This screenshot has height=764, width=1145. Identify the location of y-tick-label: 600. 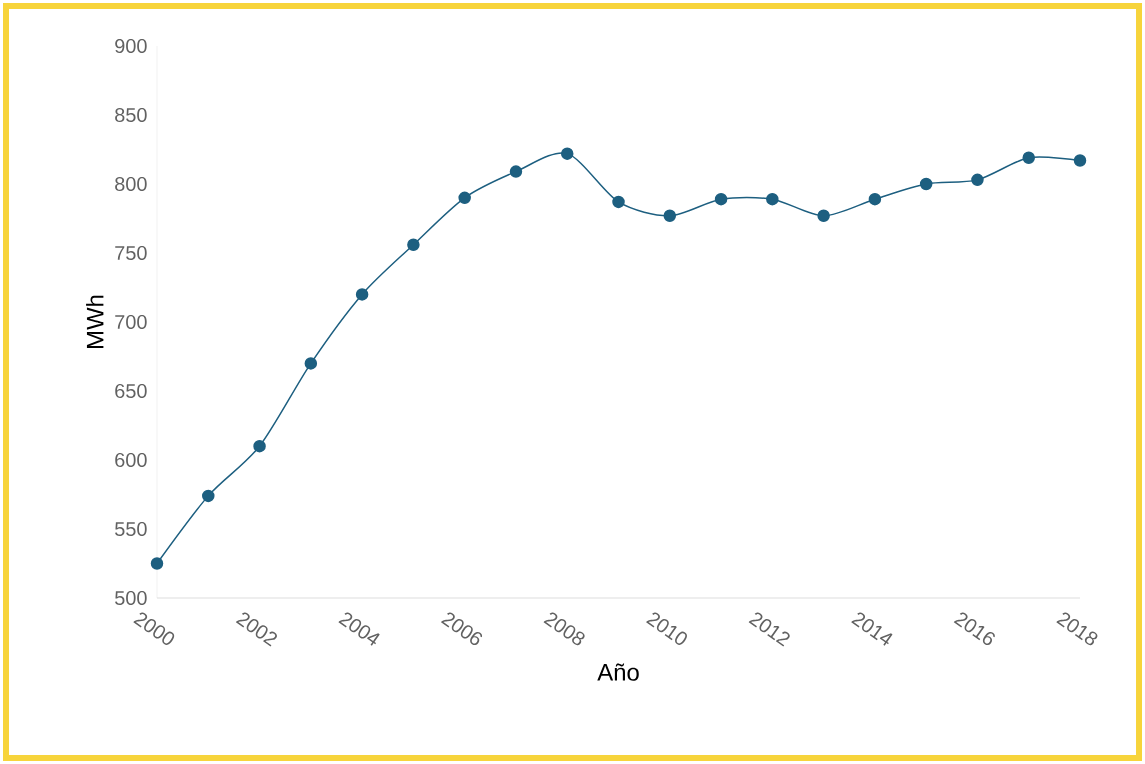
(131, 460).